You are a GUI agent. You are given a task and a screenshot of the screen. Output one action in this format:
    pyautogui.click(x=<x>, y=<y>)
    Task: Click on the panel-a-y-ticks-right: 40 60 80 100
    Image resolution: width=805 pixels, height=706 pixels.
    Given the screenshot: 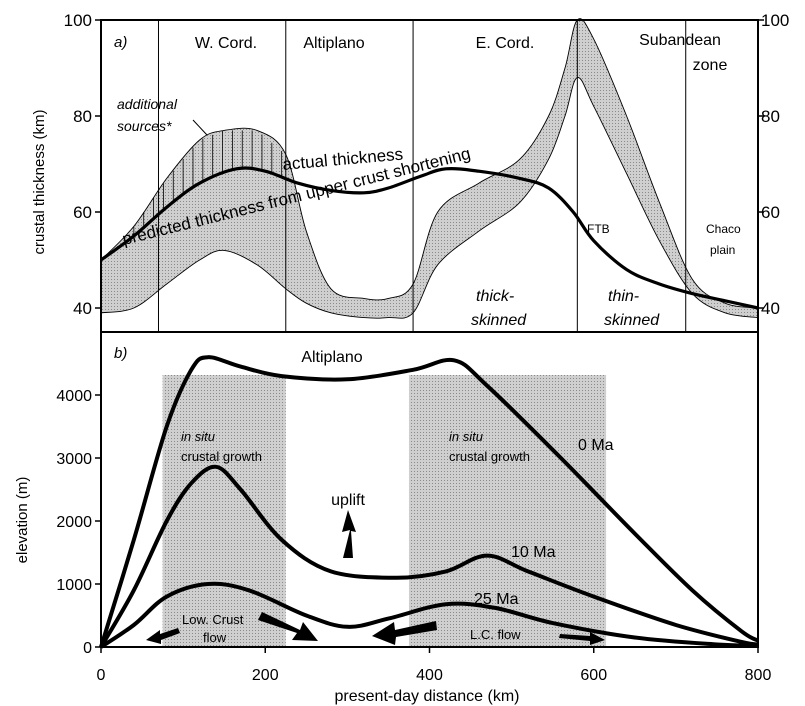 What is the action you would take?
    pyautogui.click(x=773, y=164)
    